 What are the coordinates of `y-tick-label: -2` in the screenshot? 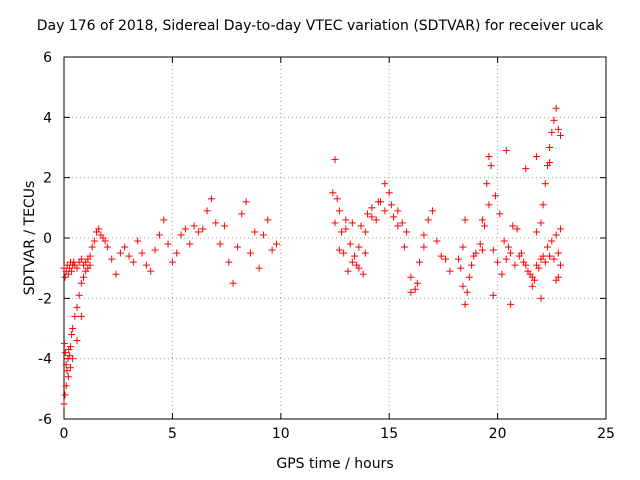 It's located at (45, 299).